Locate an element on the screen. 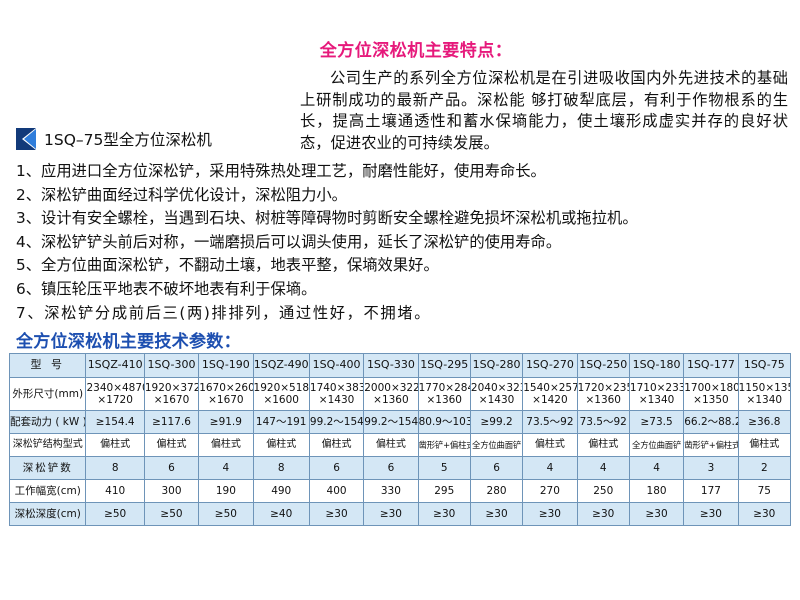 The height and width of the screenshot is (600, 800). cell-dimensions: 2000×3220×1360 is located at coordinates (391, 394).